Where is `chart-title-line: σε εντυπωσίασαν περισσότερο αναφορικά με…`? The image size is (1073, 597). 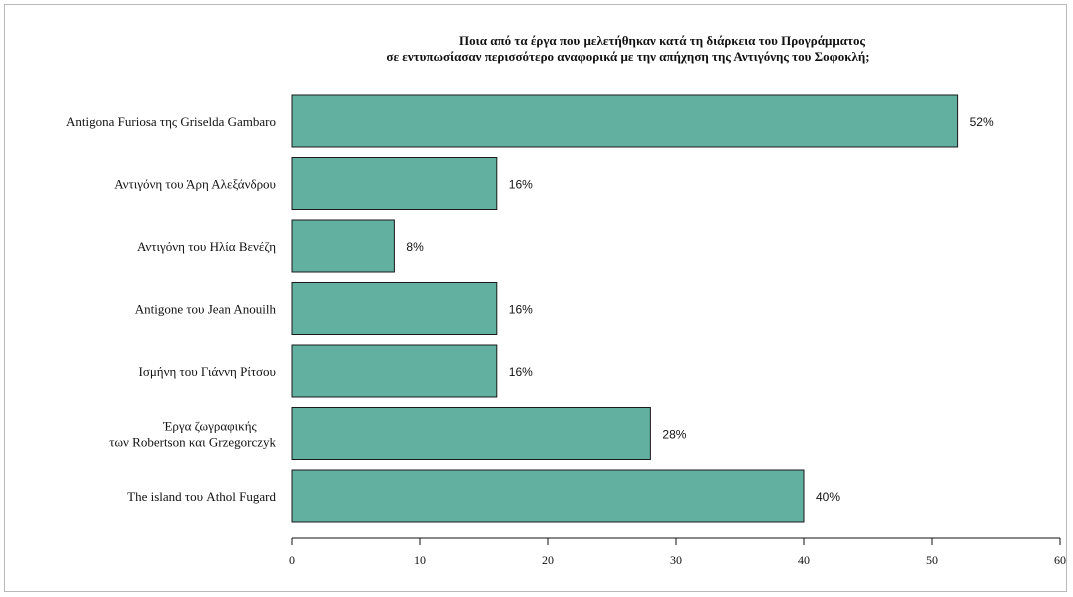
chart-title-line: σε εντυπωσίασαν περισσότερο αναφορικά με… is located at coordinates (627, 56).